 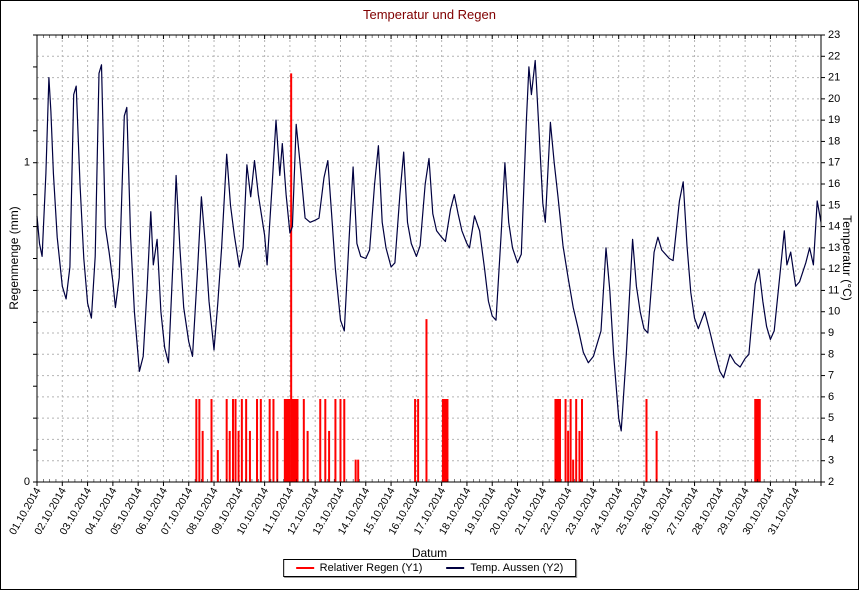 I want to click on y-right-tick-label: 14, so click(x=834, y=227).